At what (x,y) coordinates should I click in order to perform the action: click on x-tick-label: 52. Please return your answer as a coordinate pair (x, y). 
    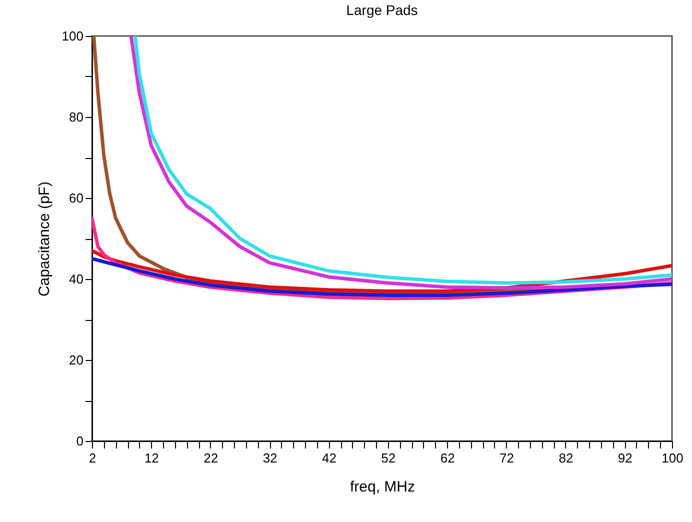
    Looking at the image, I should click on (388, 458).